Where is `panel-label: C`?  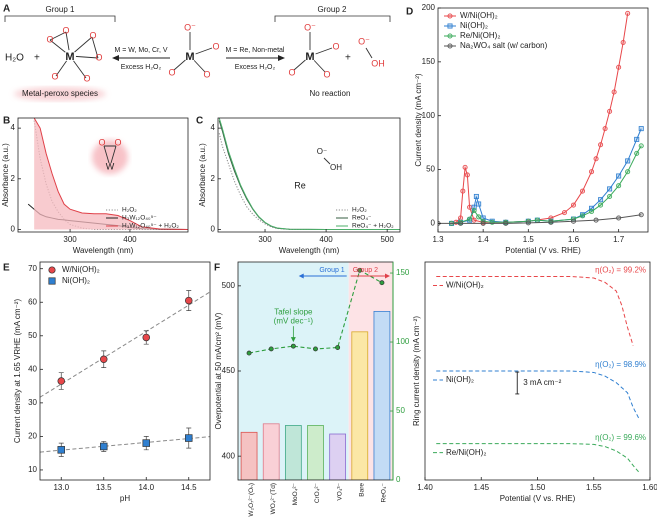 panel-label: C is located at coordinates (199, 121).